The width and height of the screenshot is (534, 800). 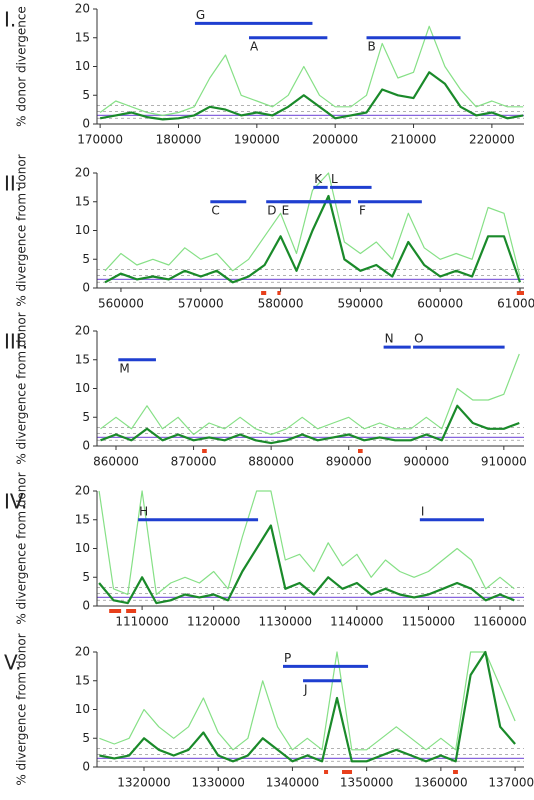 What do you see at coordinates (334, 179) in the screenshot?
I see `segment-label: L` at bounding box center [334, 179].